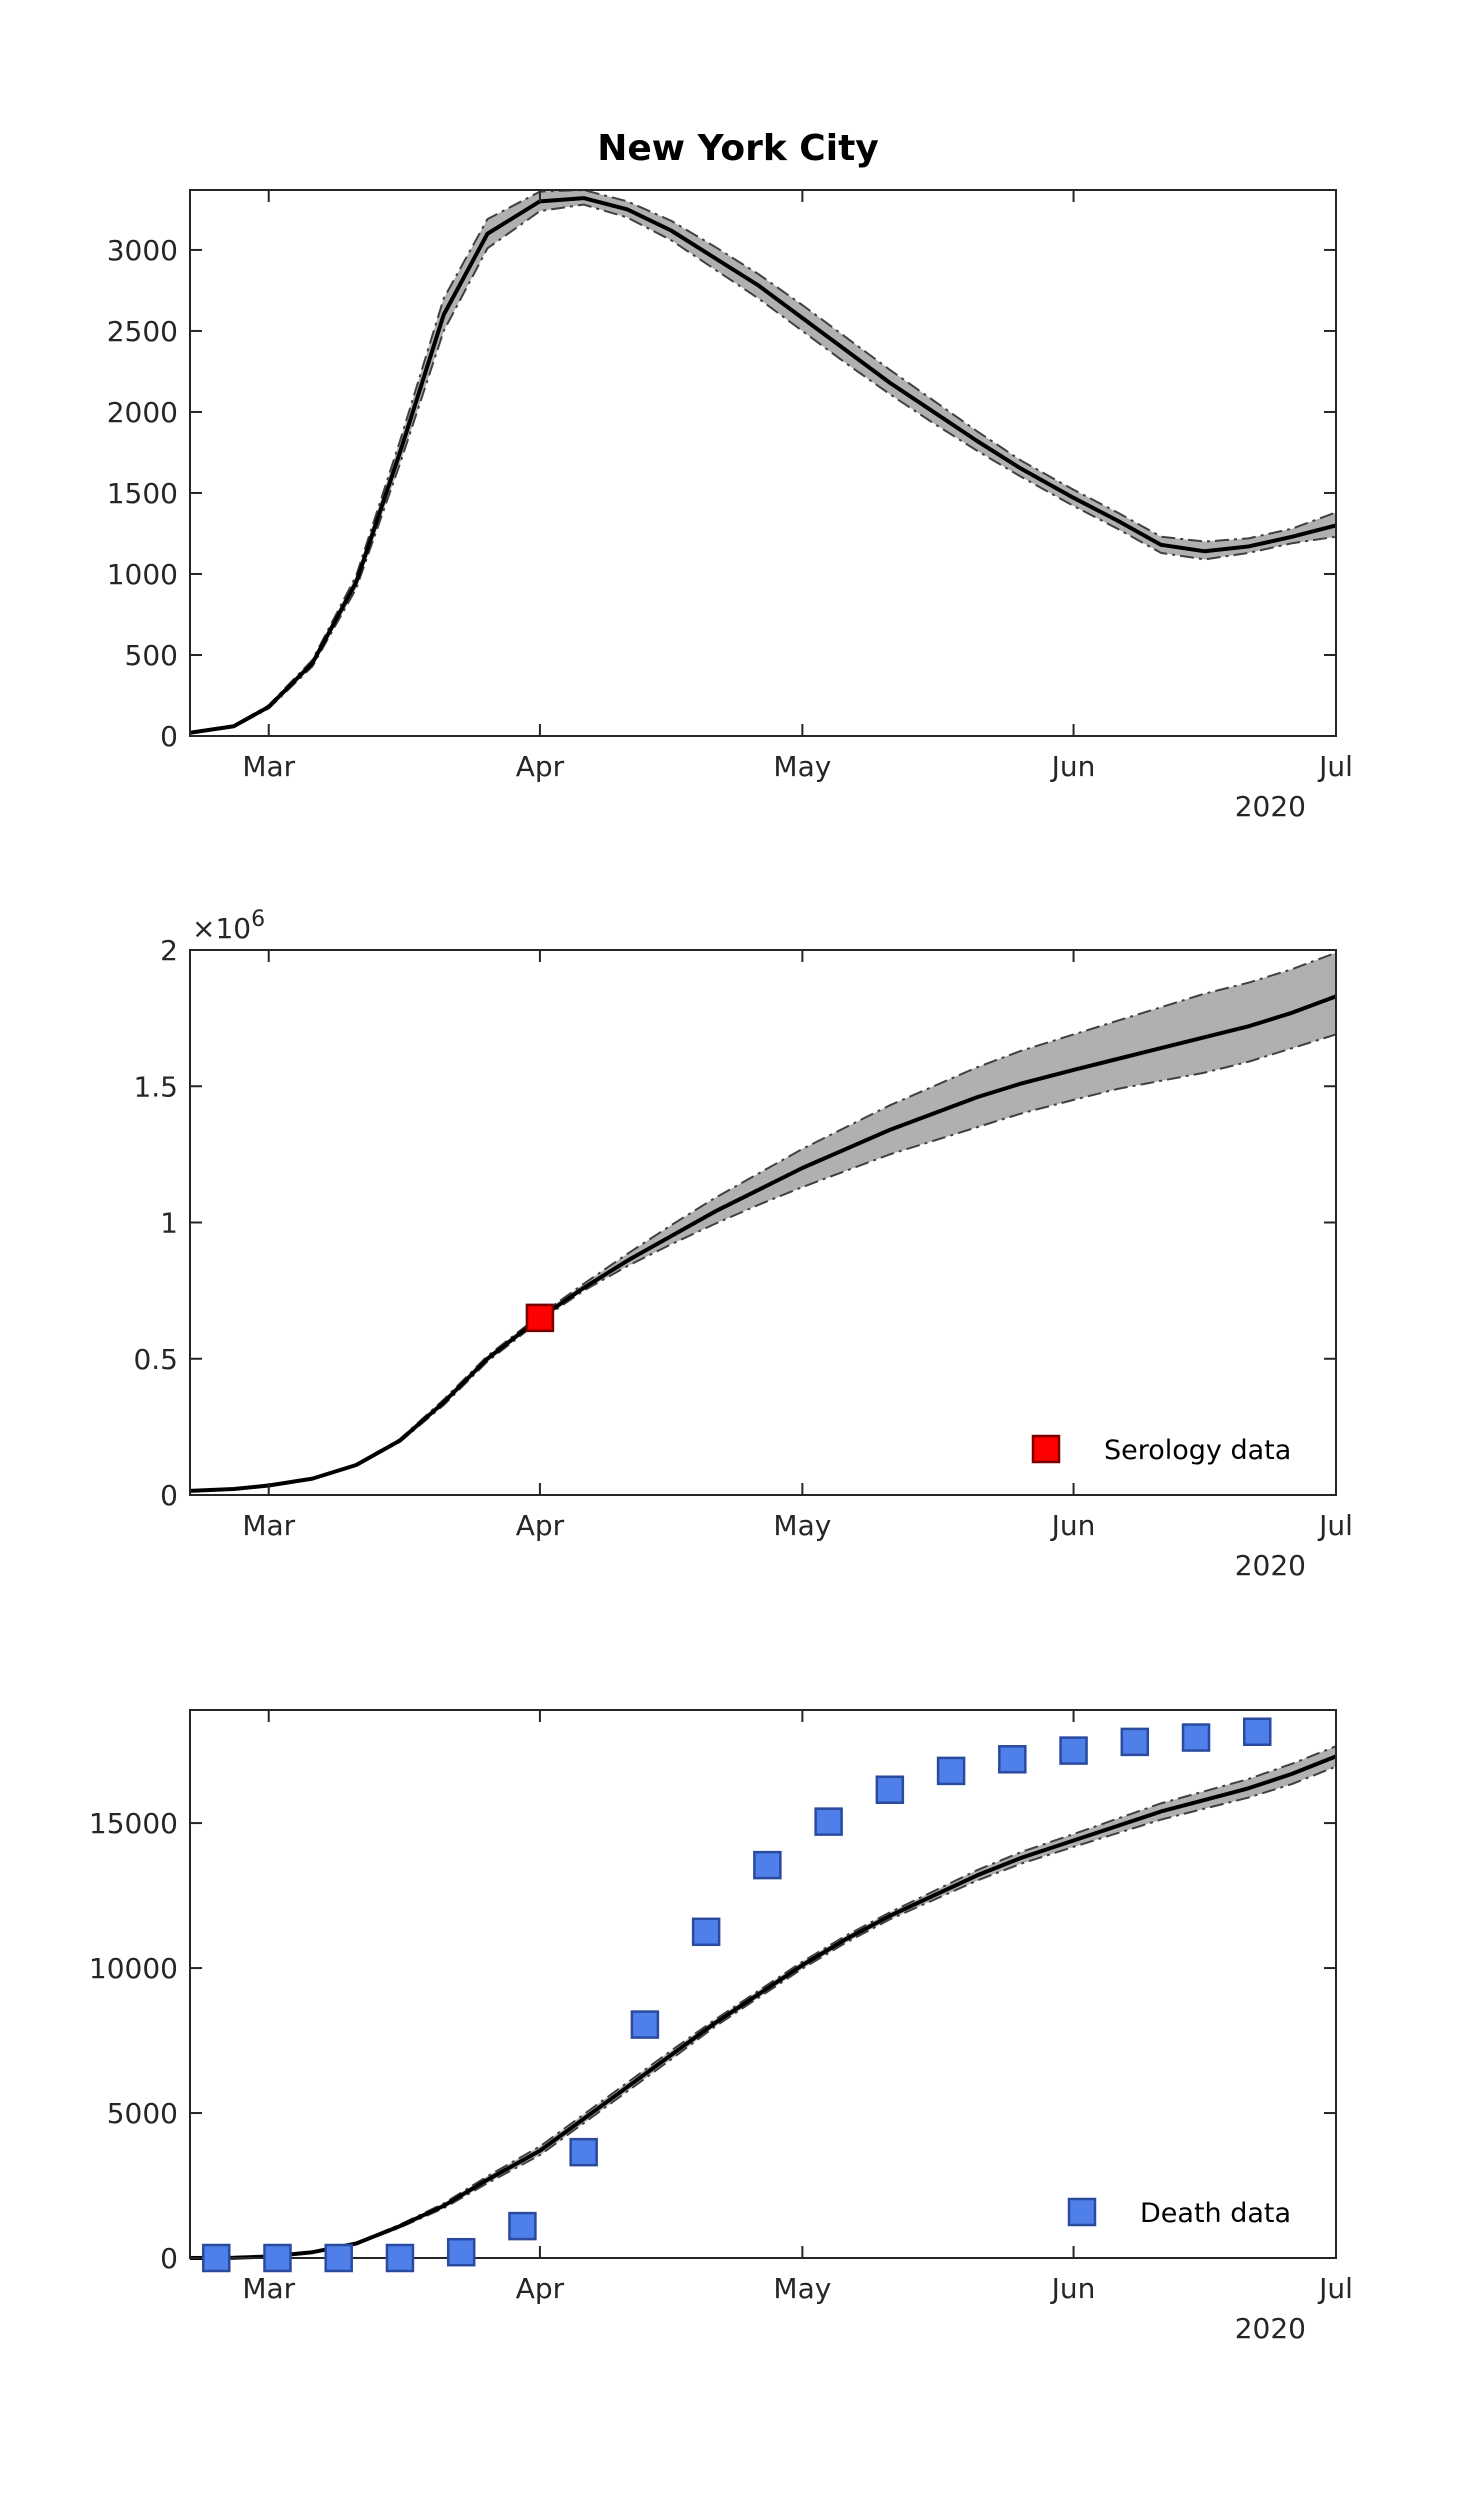 Image resolution: width=1458 pixels, height=2500 pixels. What do you see at coordinates (133, 1823) in the screenshot?
I see `y-tick-label: 15000` at bounding box center [133, 1823].